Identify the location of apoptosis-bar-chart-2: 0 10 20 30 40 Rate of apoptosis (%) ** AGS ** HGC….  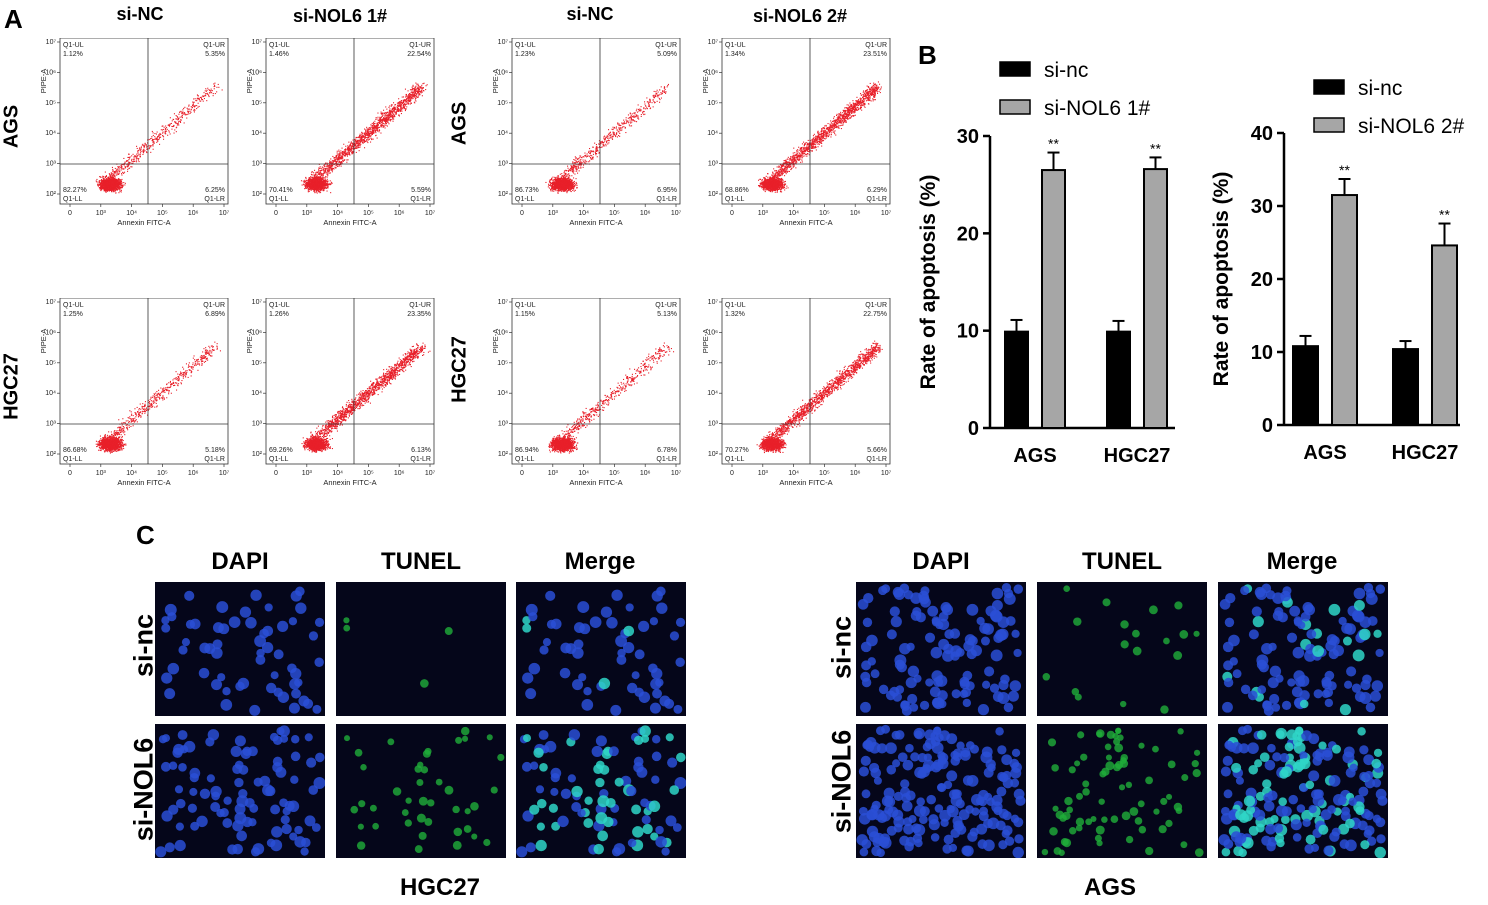
(1337, 270).